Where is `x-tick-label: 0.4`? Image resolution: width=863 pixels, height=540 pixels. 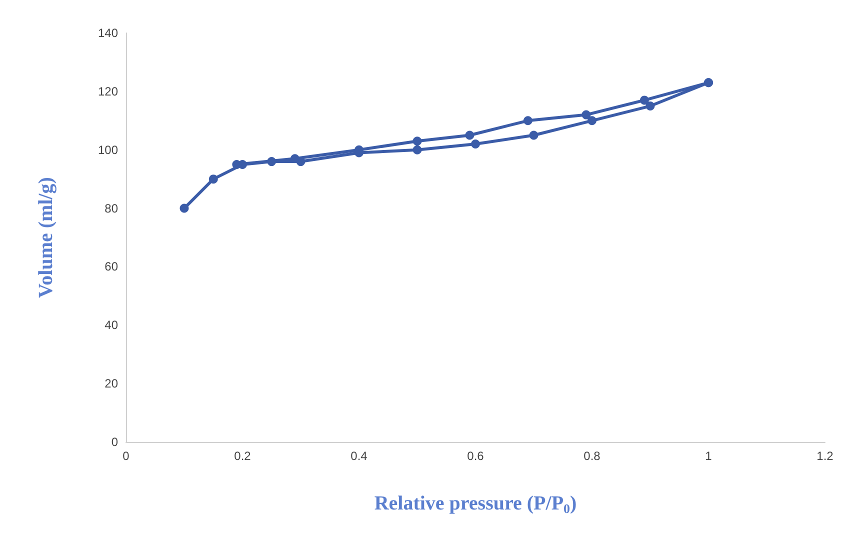
x-tick-label: 0.4 is located at coordinates (359, 456).